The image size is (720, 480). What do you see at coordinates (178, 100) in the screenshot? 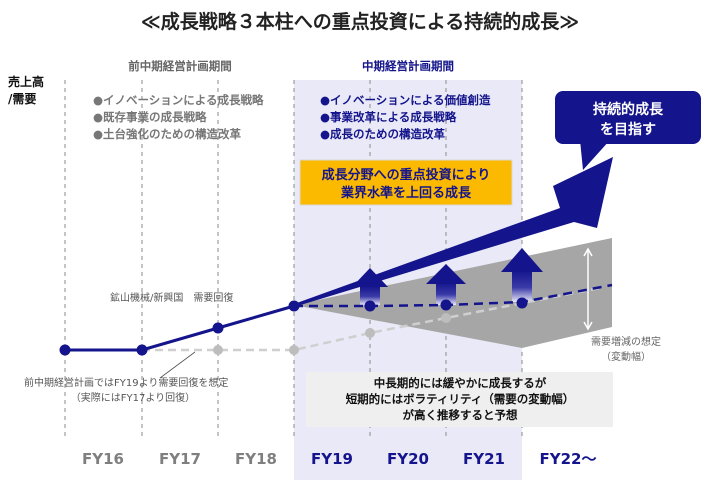
I see `previous-plan-bullet: ●イノベーションによる成長戦略` at bounding box center [178, 100].